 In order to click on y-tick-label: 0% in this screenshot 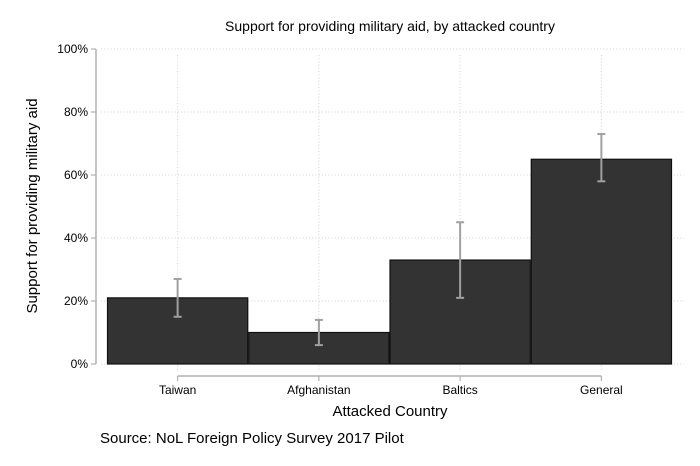, I will do `click(80, 364)`.